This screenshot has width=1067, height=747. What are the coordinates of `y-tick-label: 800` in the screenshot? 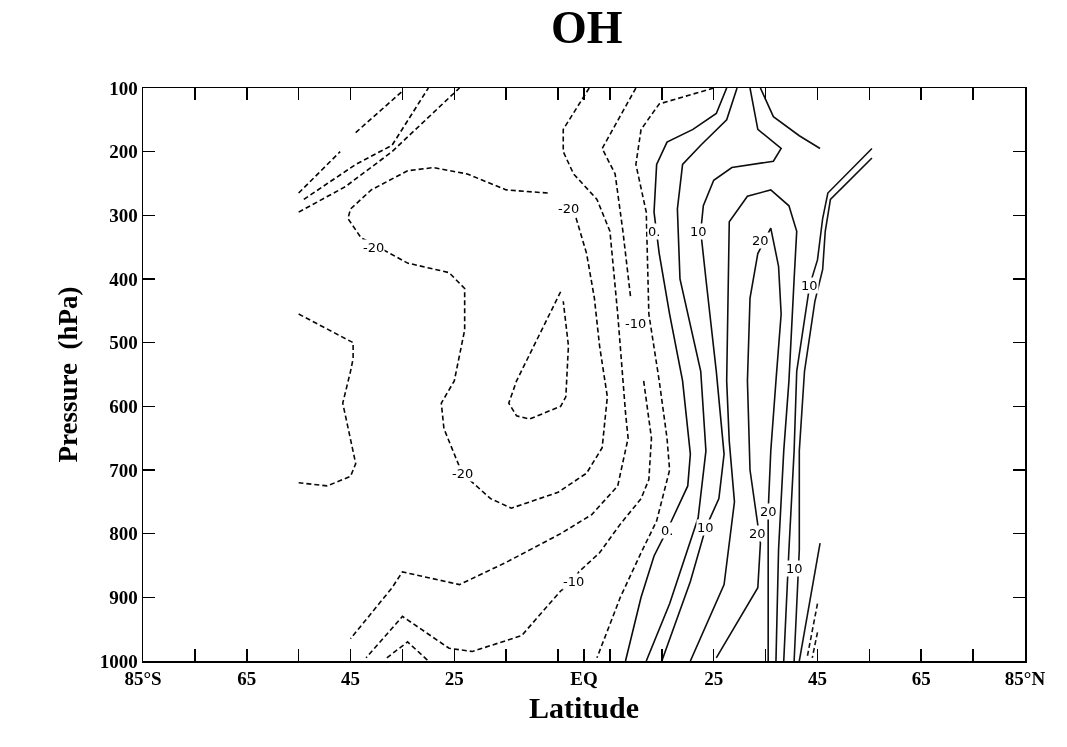 It's located at (123, 534).